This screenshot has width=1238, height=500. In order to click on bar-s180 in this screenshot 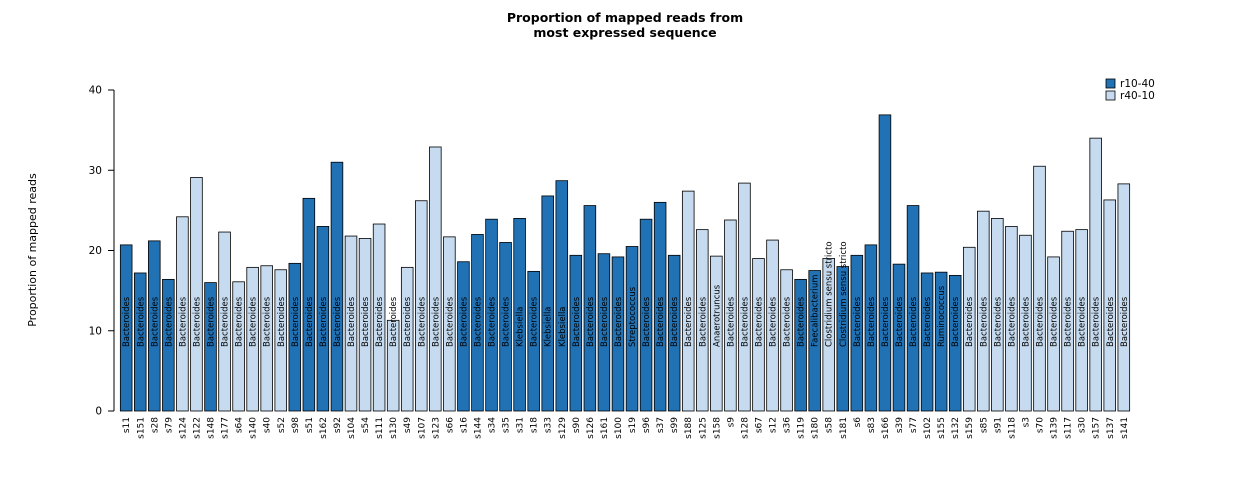, I will do `click(814, 341)`.